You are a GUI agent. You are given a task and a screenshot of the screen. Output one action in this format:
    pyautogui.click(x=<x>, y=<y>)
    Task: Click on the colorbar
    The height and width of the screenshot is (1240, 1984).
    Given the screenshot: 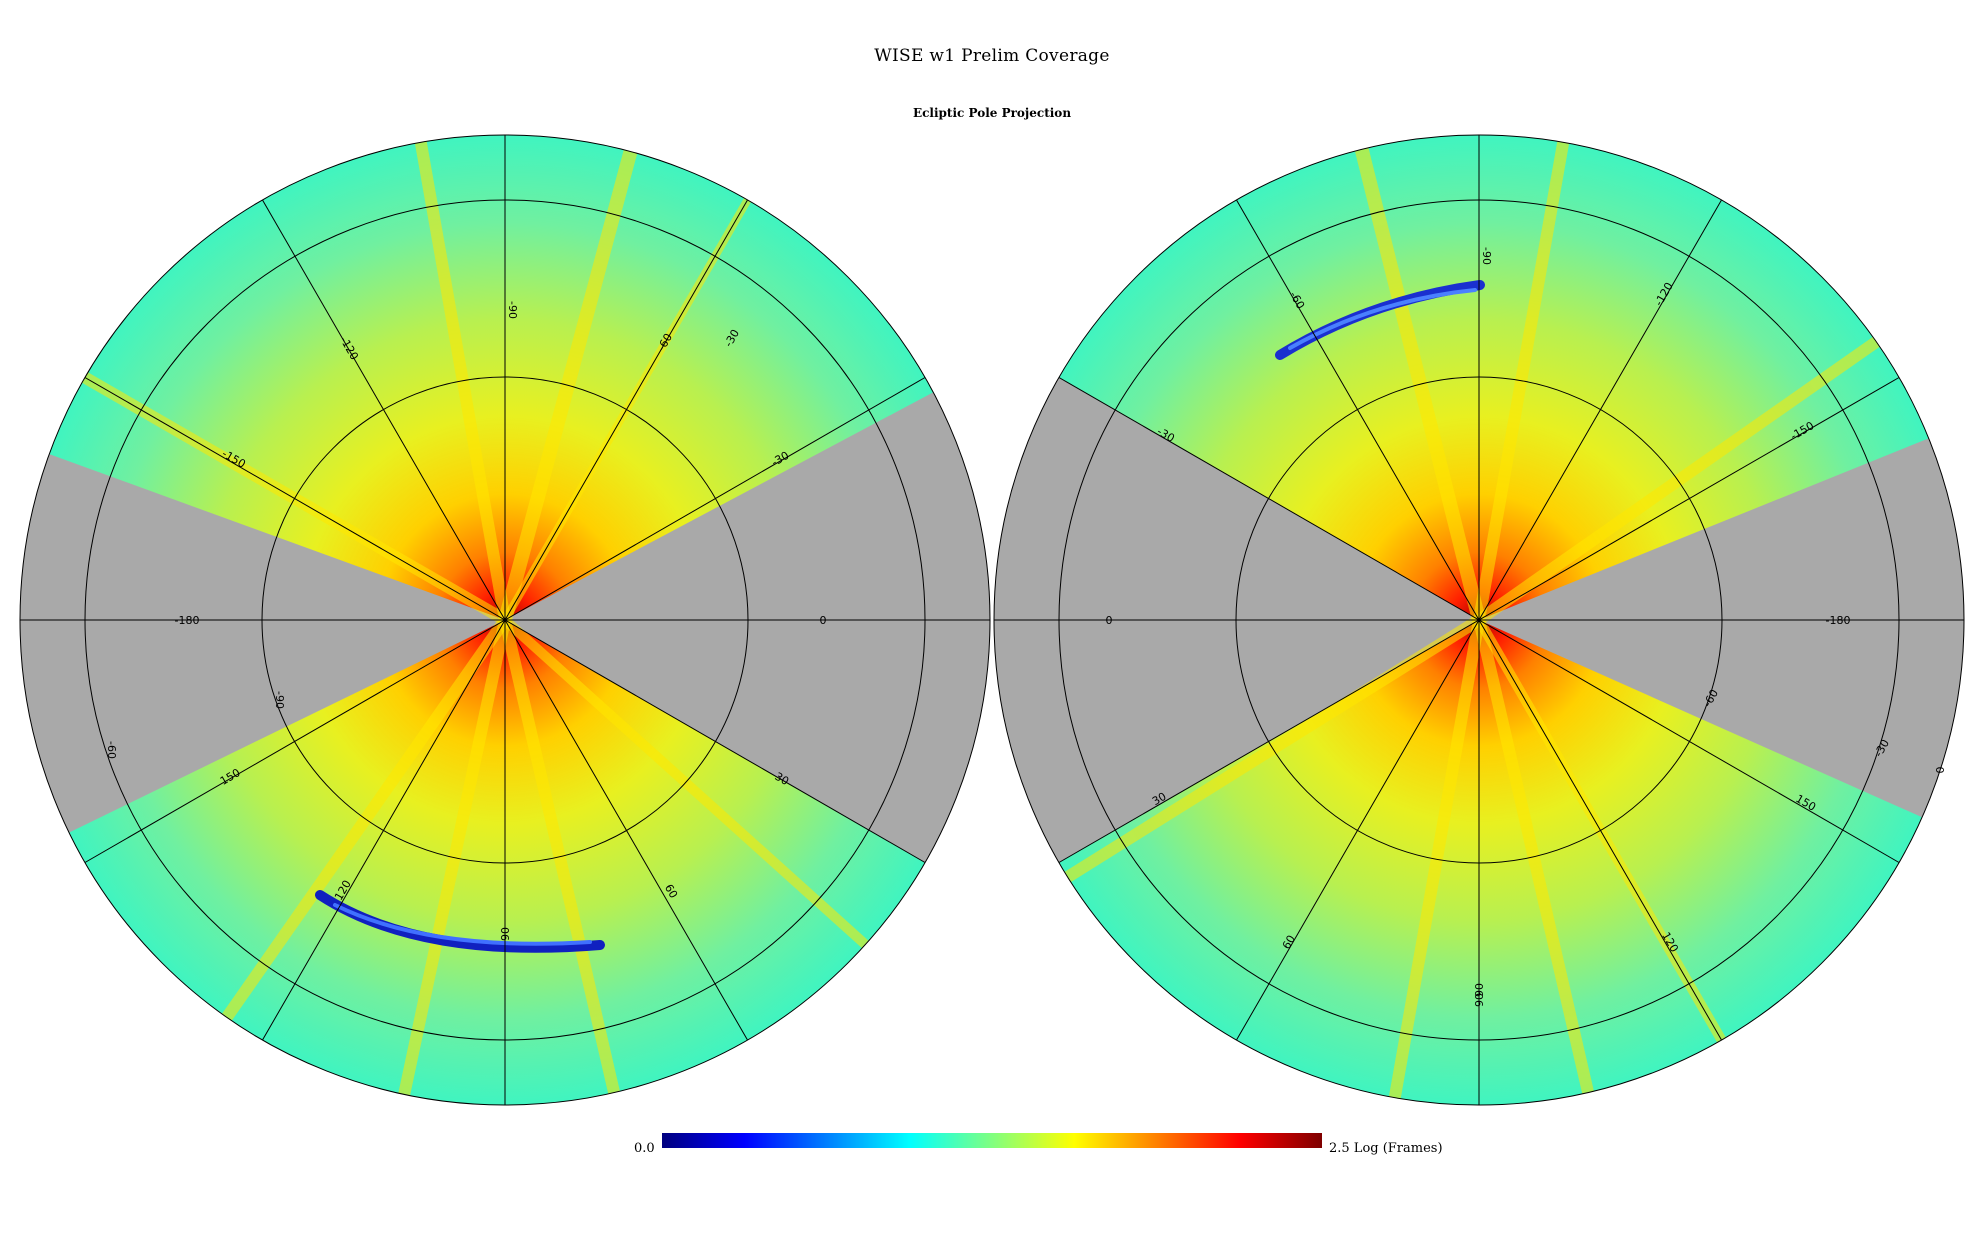 What is the action you would take?
    pyautogui.click(x=992, y=1140)
    